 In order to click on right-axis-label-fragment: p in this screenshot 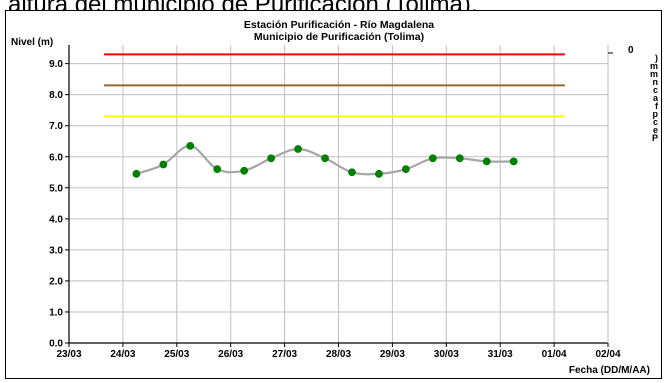, I will do `click(656, 114)`.